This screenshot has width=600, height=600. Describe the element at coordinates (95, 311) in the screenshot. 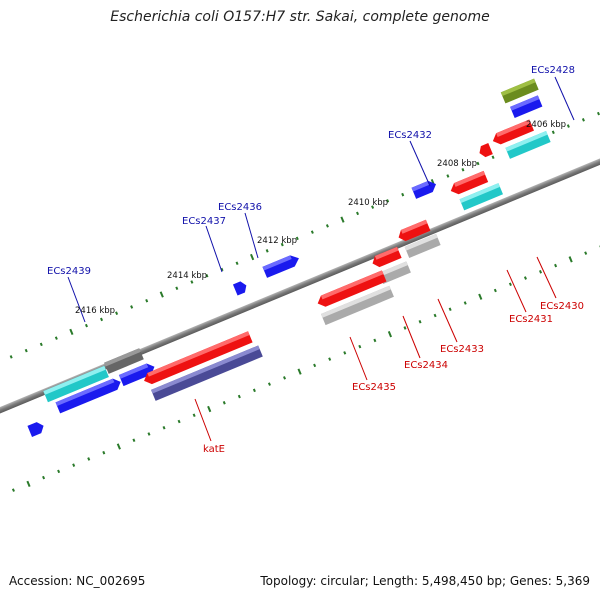

I see `kbp-label-2416: 2416 kbp` at that location.